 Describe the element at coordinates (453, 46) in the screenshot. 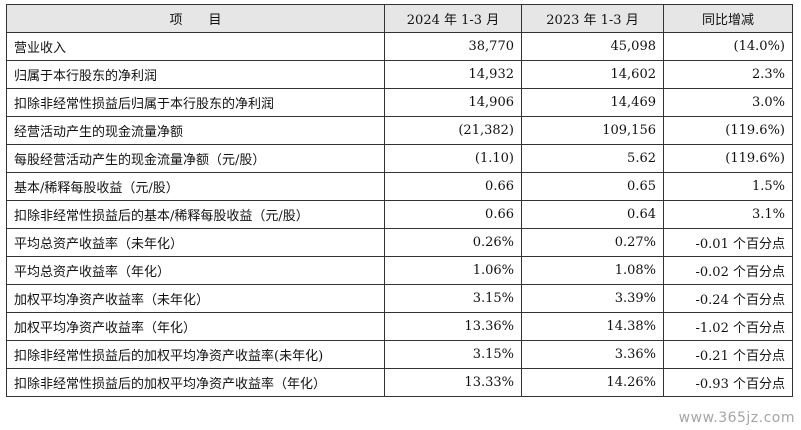

I see `row-value-2024: 38,770` at that location.